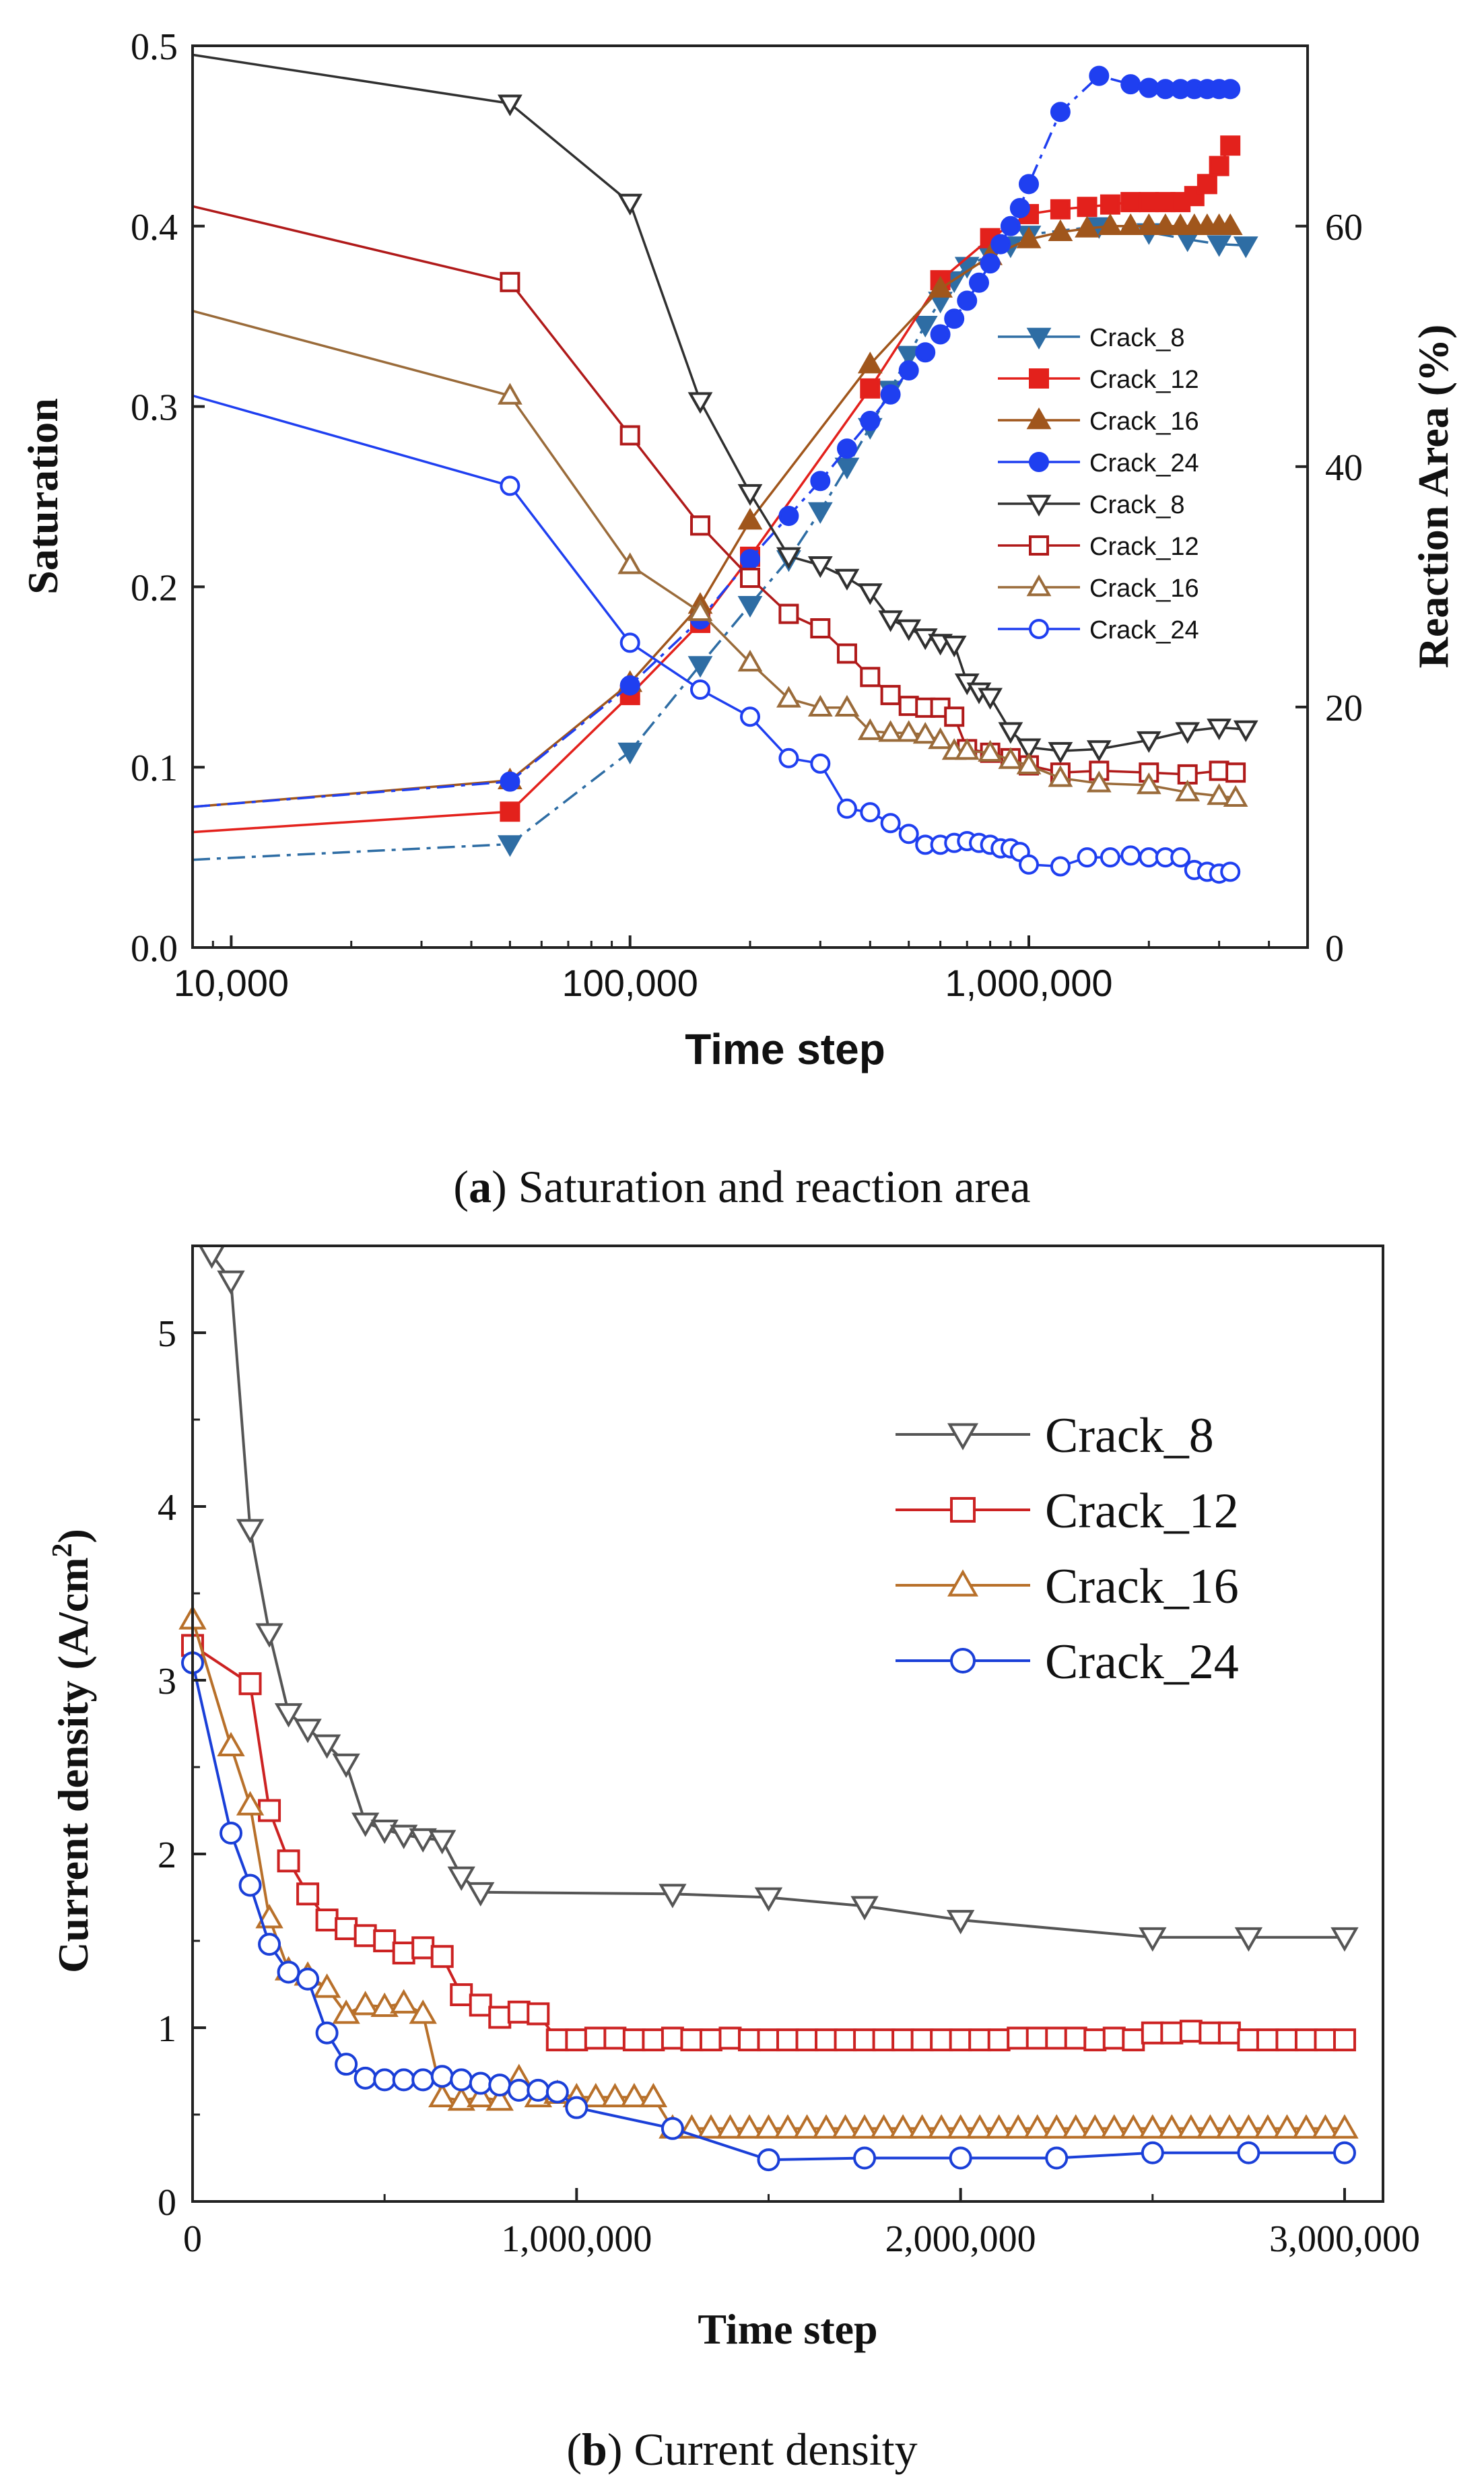 The width and height of the screenshot is (1484, 2487). Describe the element at coordinates (775, 2450) in the screenshot. I see `chart-b-caption-text: Current density` at that location.